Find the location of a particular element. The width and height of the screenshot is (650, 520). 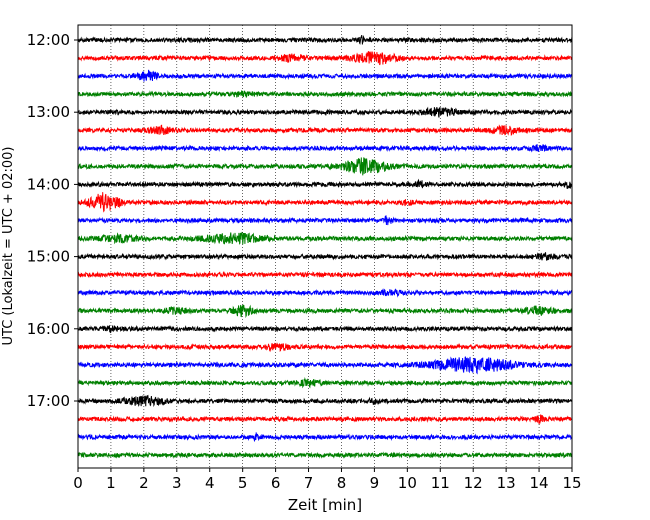

x-axis-label: Zeit [min] is located at coordinates (325, 505).